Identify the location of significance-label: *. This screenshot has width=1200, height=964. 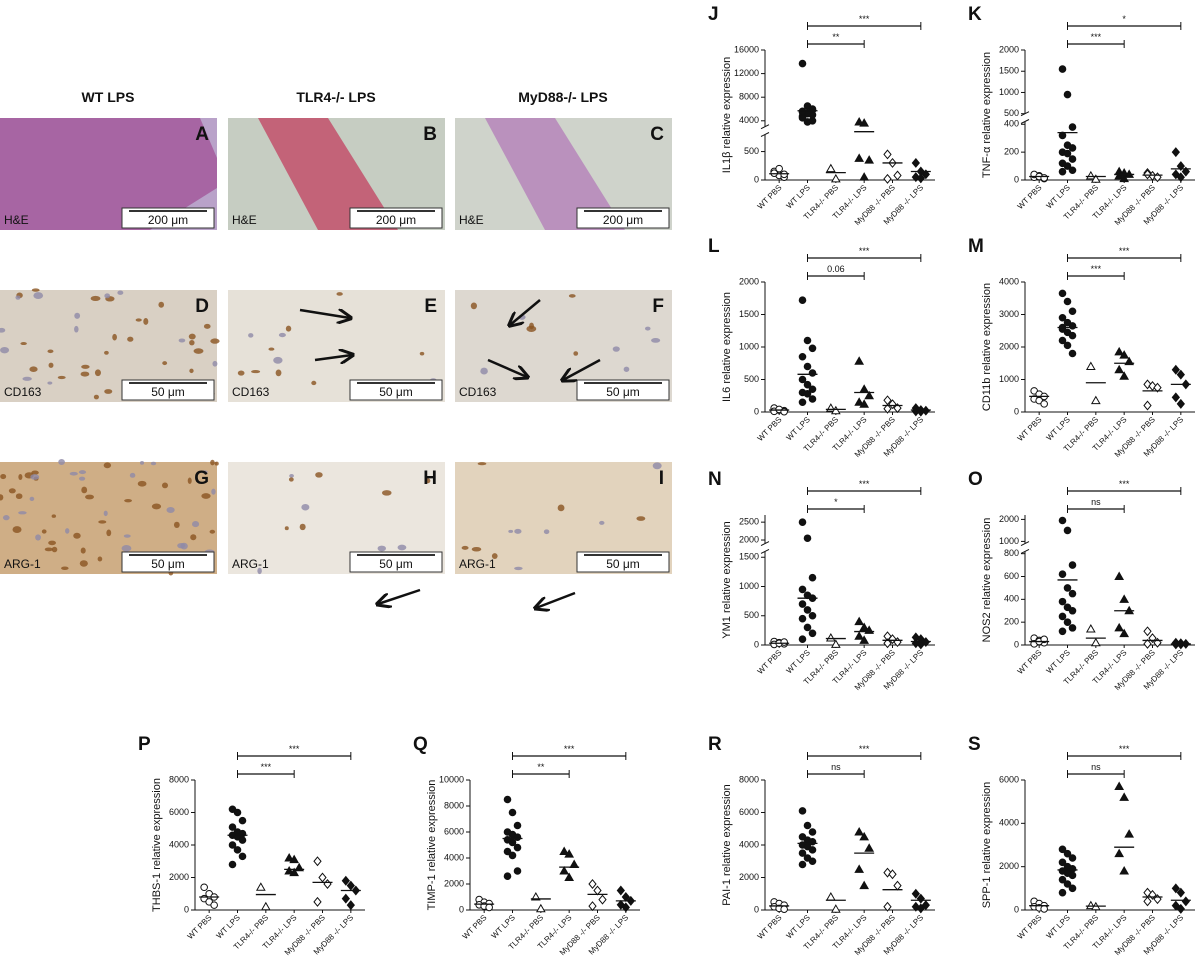
(1124, 19).